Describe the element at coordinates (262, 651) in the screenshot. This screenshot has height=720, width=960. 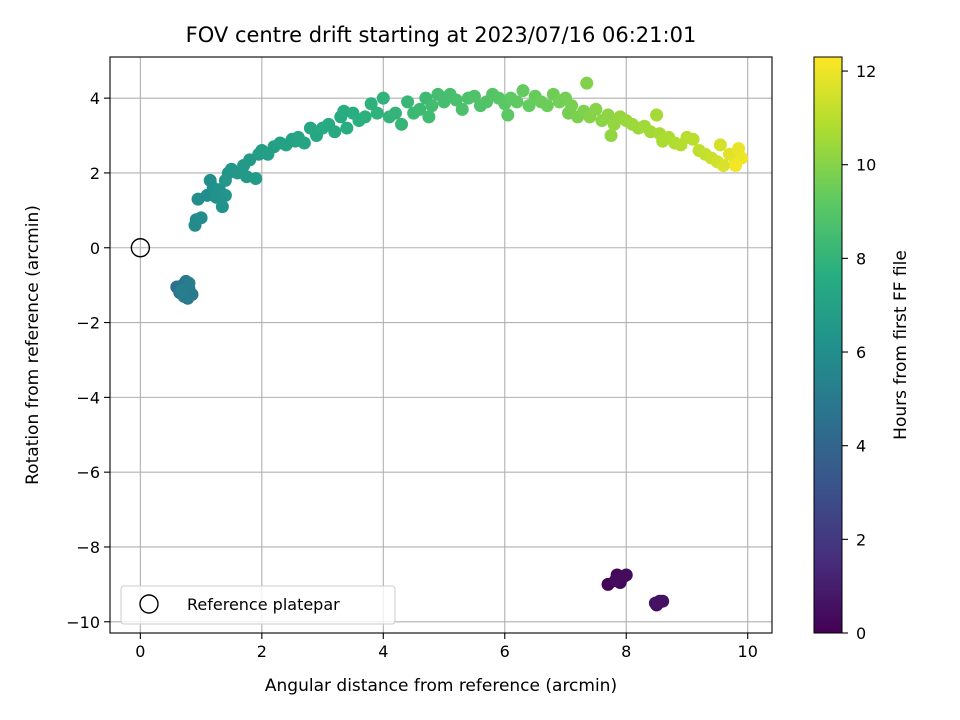
I see `x-tick-label: 2` at that location.